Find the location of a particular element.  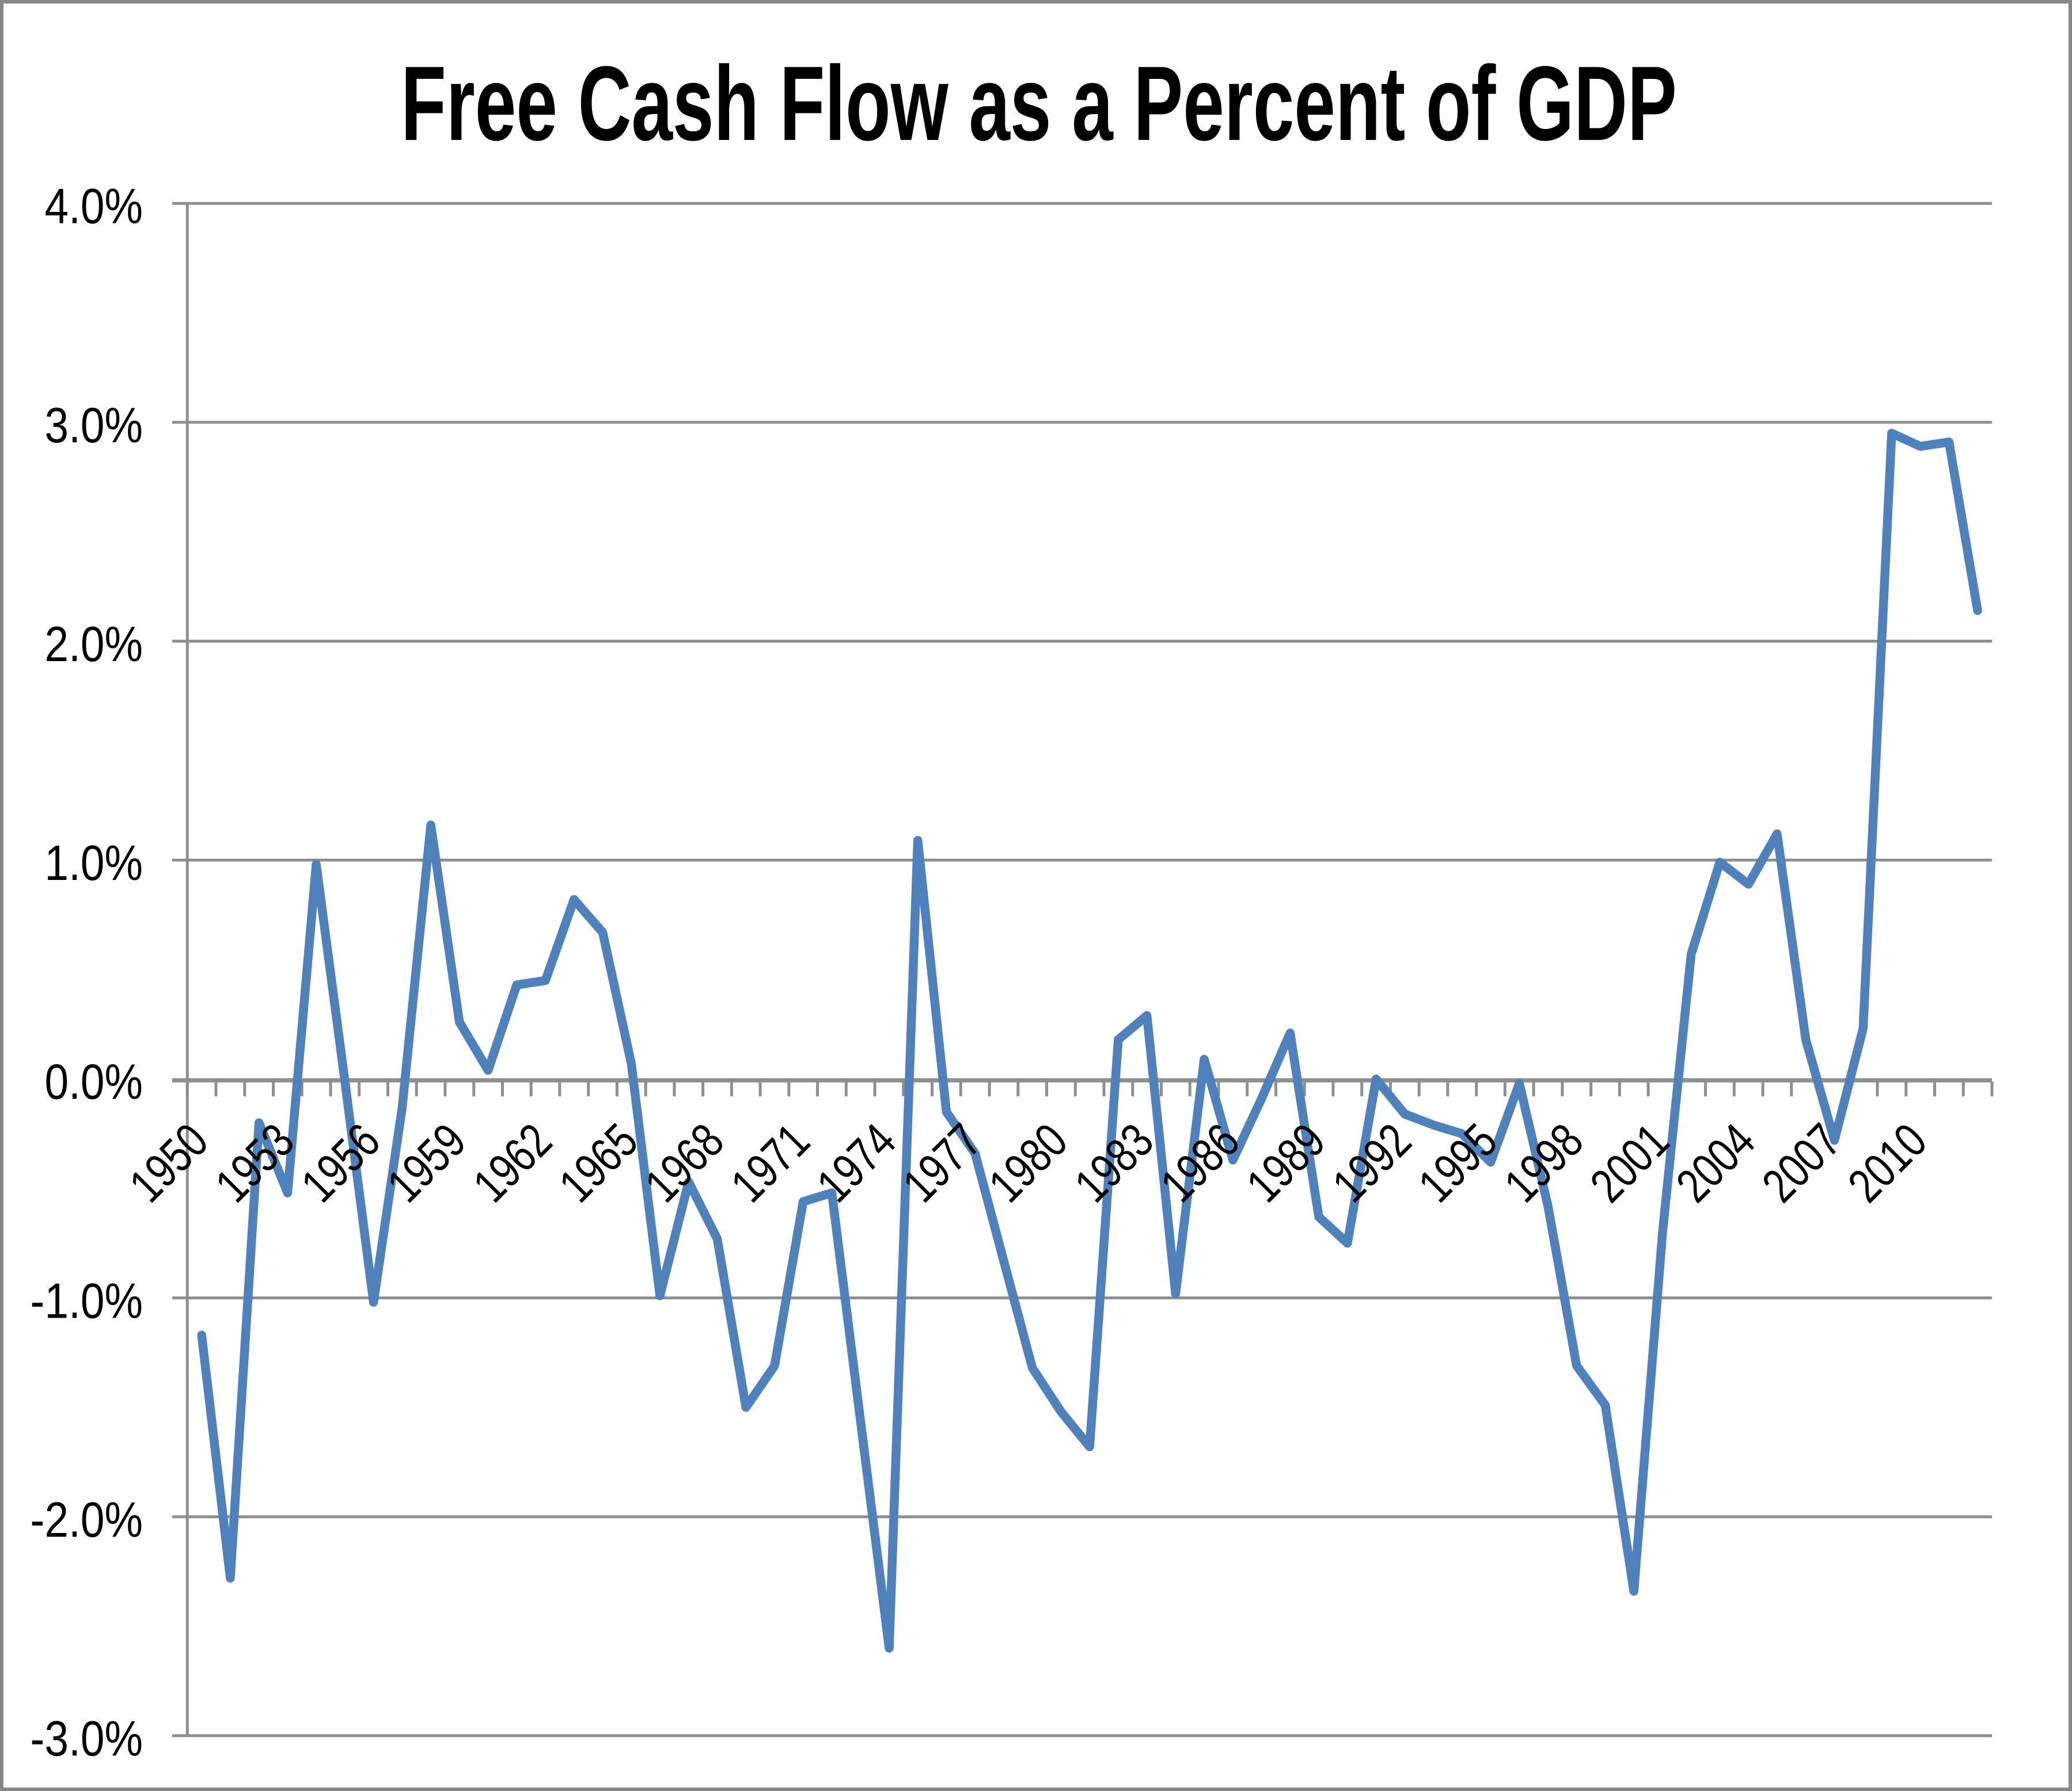

svg-text: -2.0% is located at coordinates (87, 1520).